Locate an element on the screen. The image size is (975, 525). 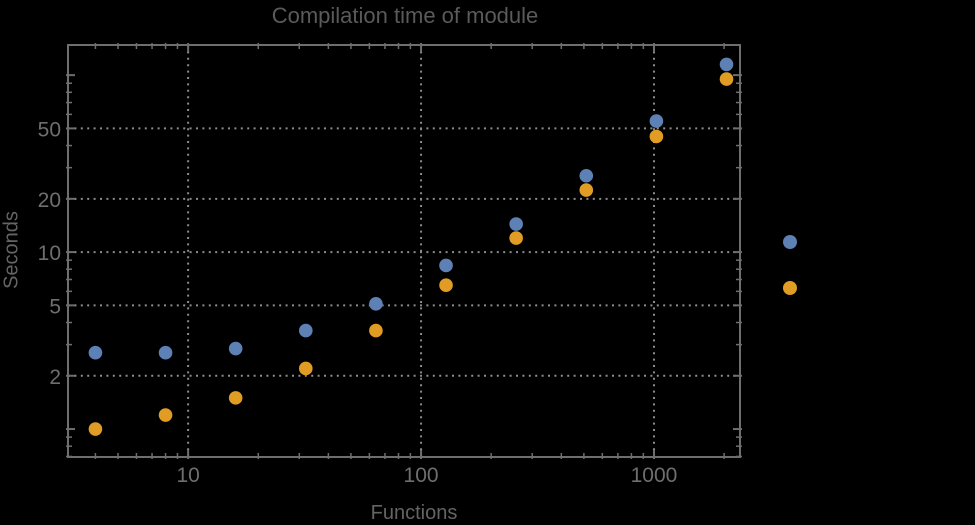
chart-title: Compilation time of module is located at coordinates (405, 15).